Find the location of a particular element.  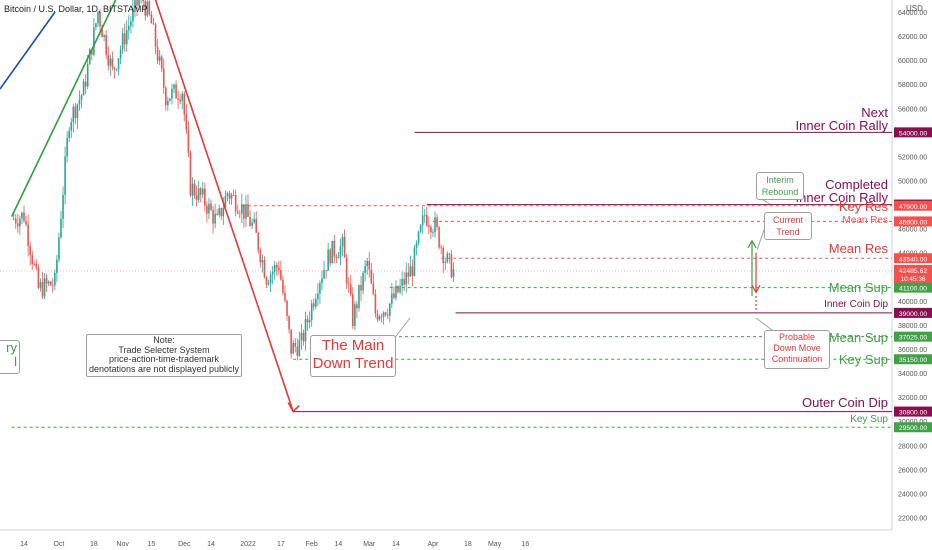

y-tick-label: 28000.00 is located at coordinates (912, 446).